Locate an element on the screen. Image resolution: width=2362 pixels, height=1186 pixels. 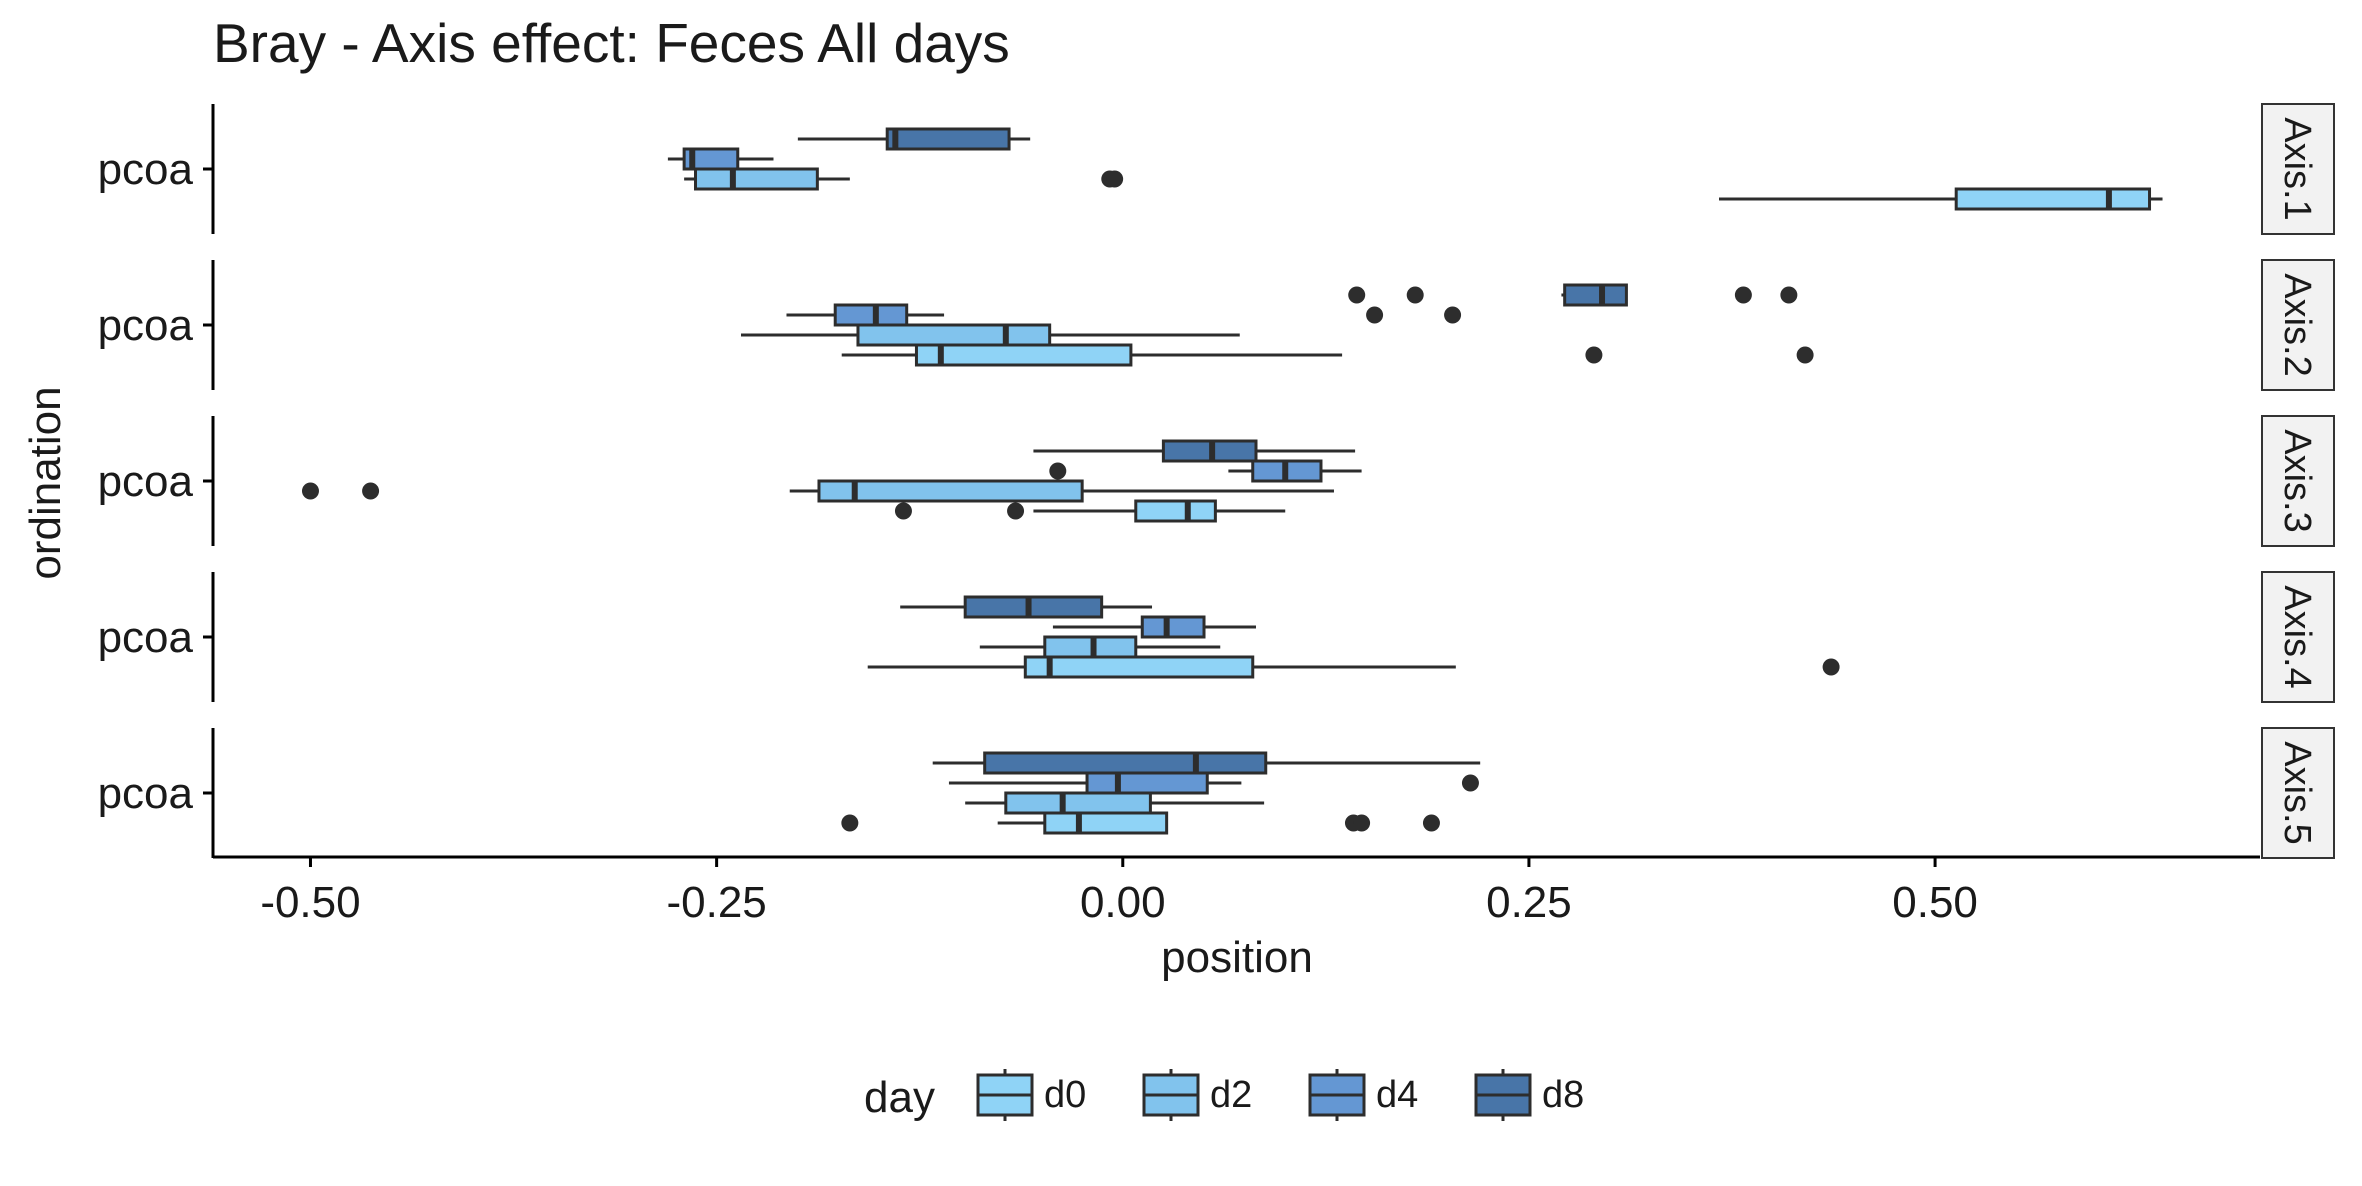
x-tick-label: 0.00 is located at coordinates (1123, 902).